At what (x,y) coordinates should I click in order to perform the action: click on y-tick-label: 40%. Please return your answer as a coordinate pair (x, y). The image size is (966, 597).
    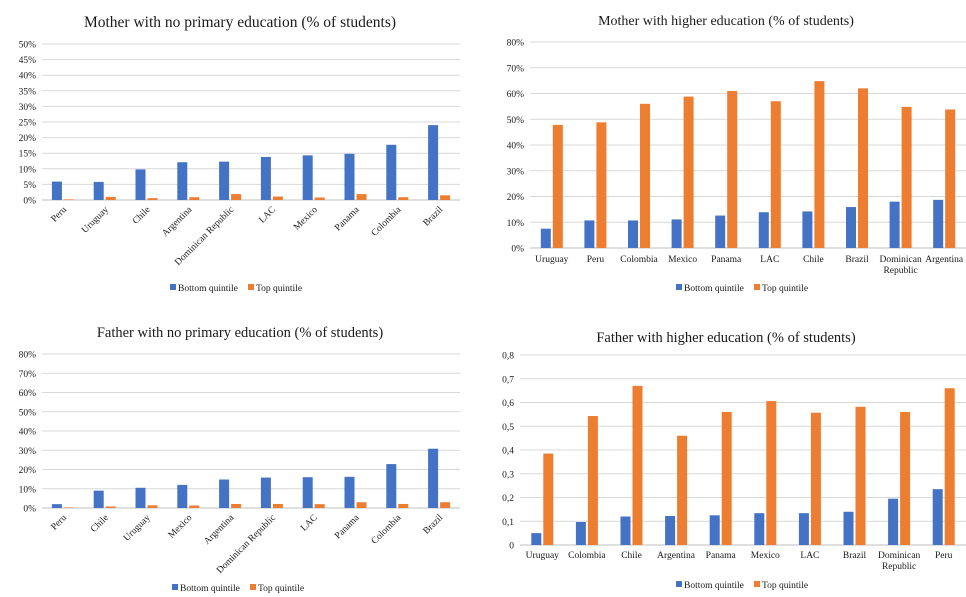
    Looking at the image, I should click on (516, 147).